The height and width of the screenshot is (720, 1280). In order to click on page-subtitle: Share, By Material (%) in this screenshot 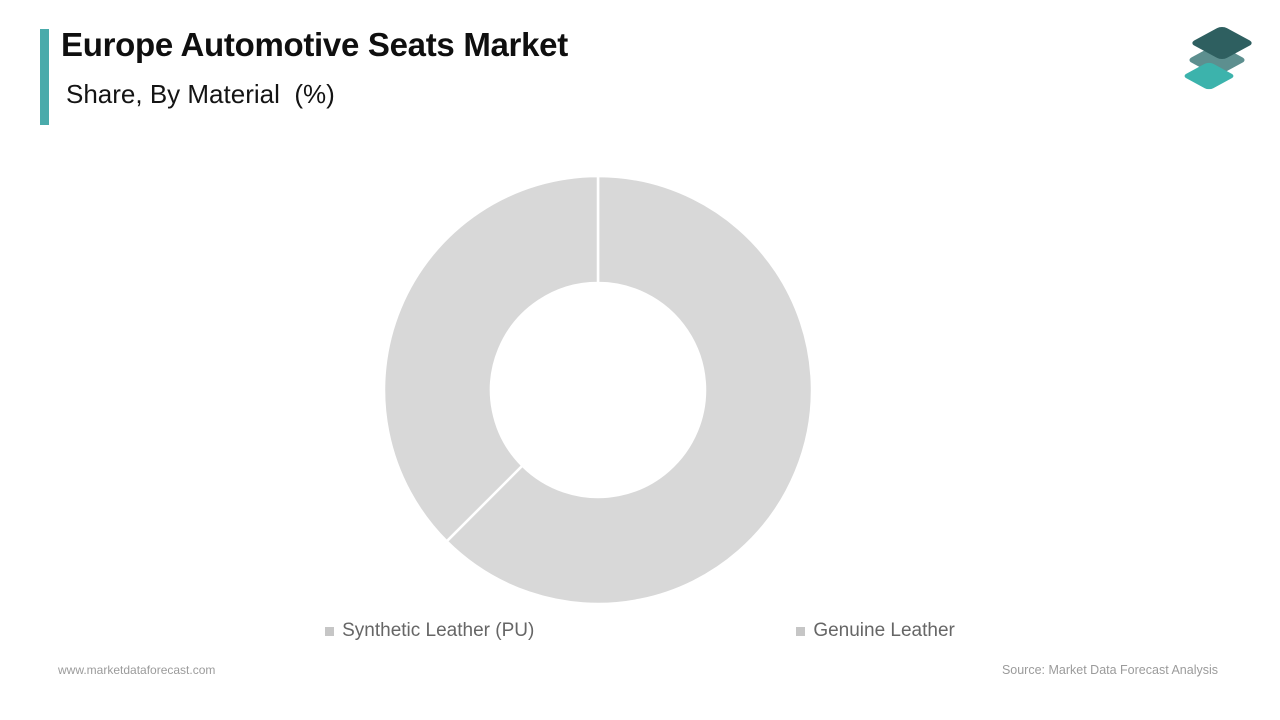, I will do `click(200, 94)`.